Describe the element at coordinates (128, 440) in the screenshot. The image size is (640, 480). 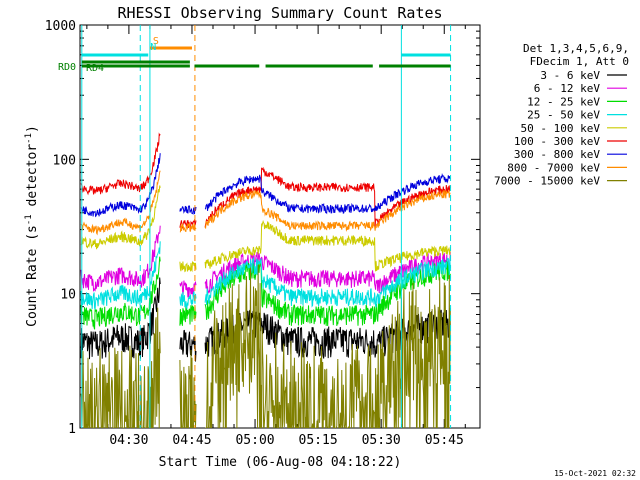
I see `x-tick-label: 04:30` at that location.